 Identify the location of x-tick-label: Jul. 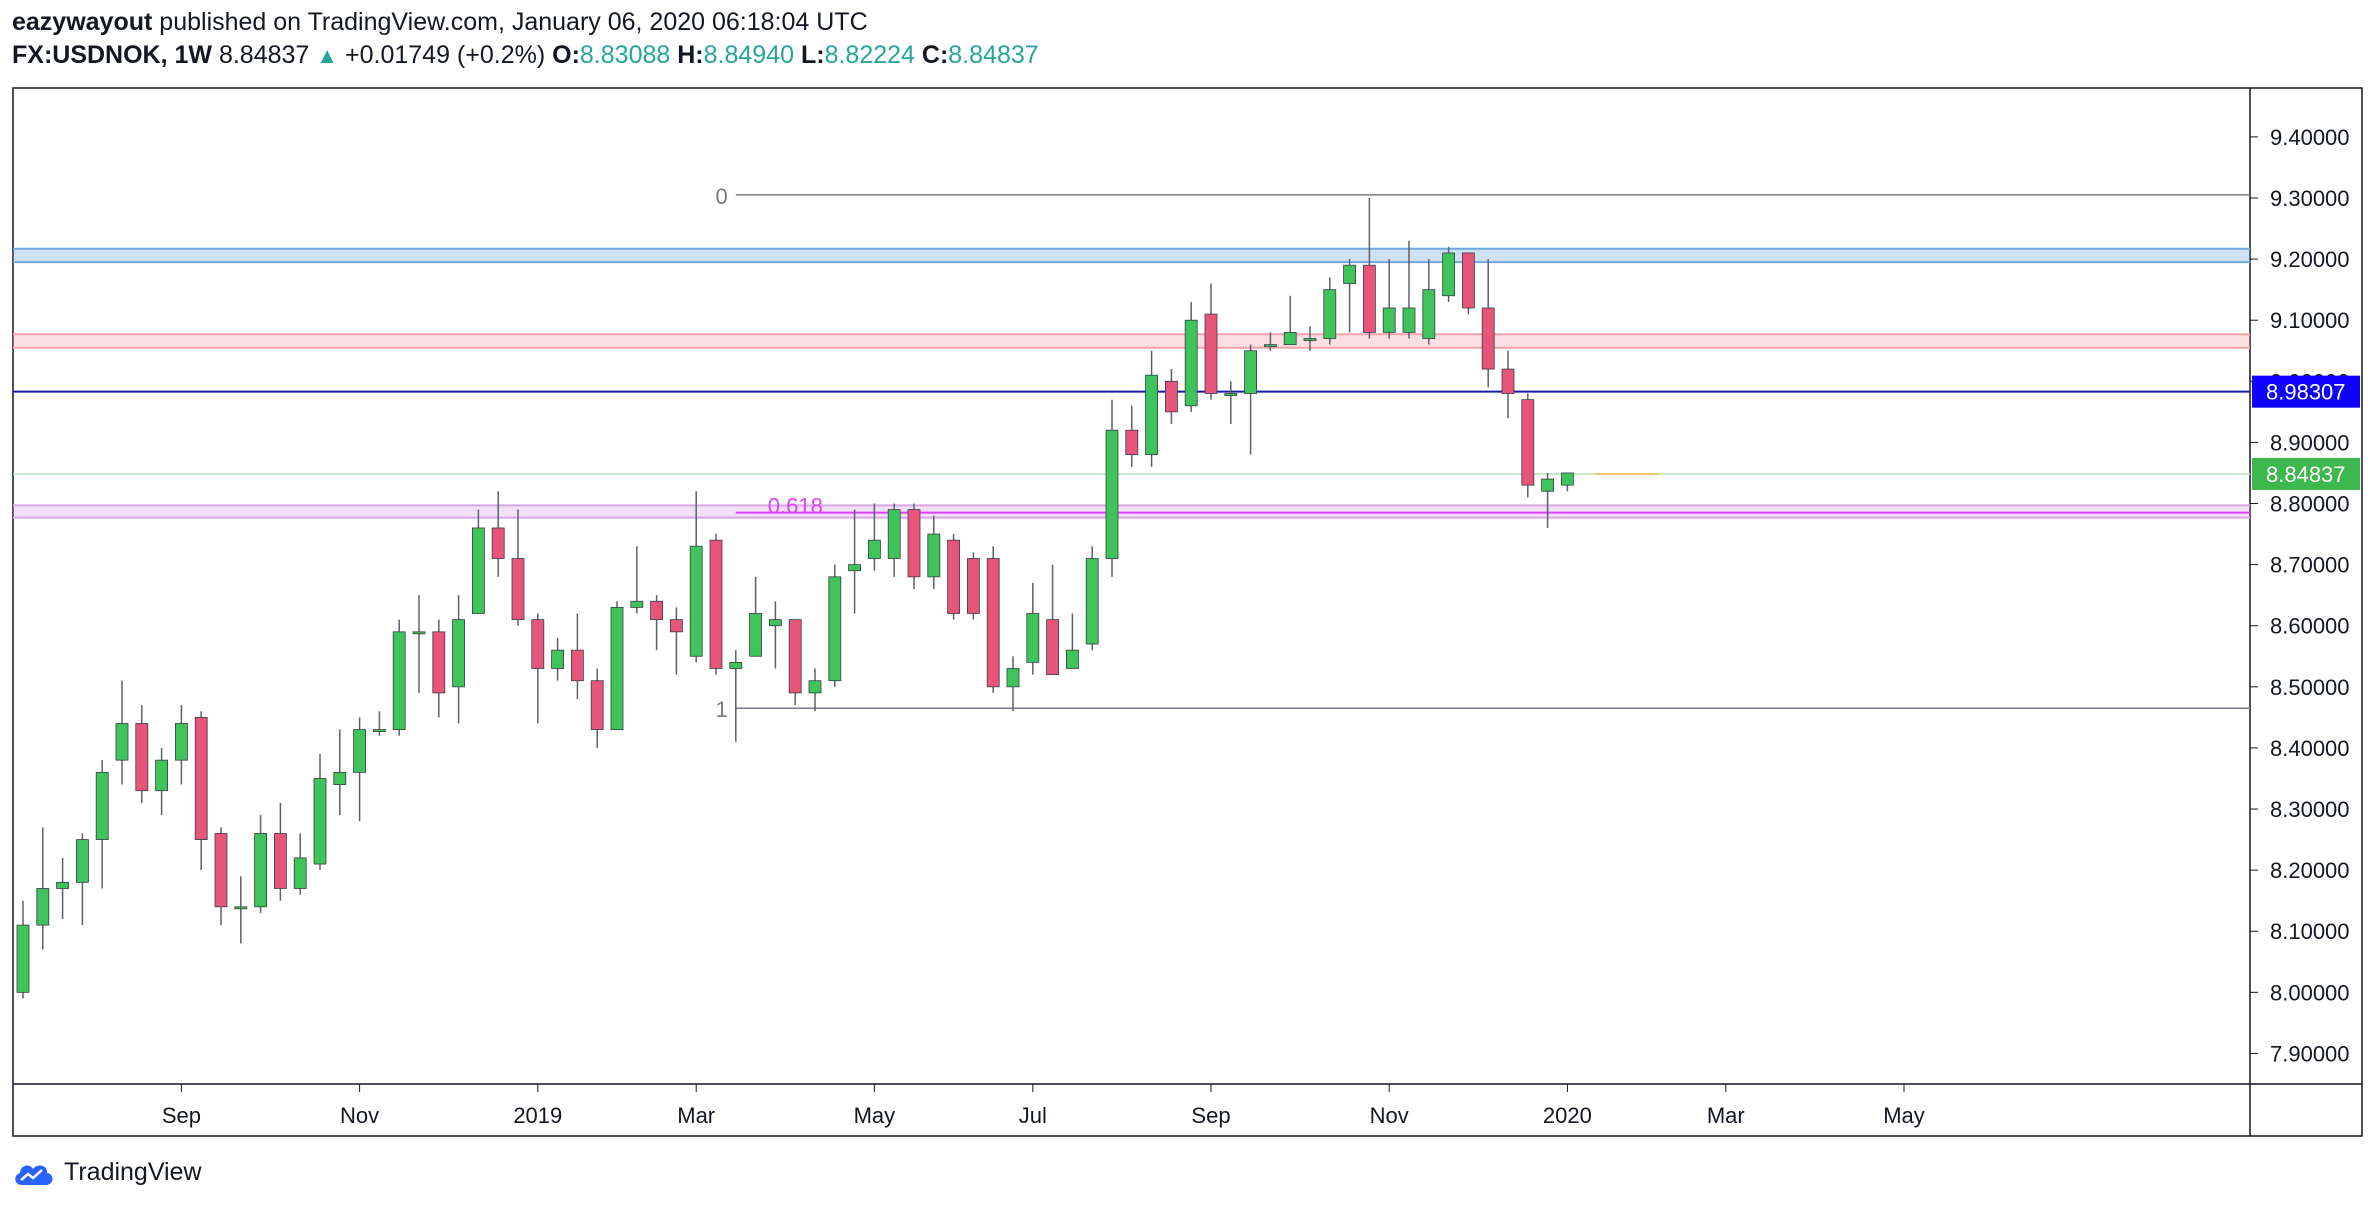
(1033, 1115).